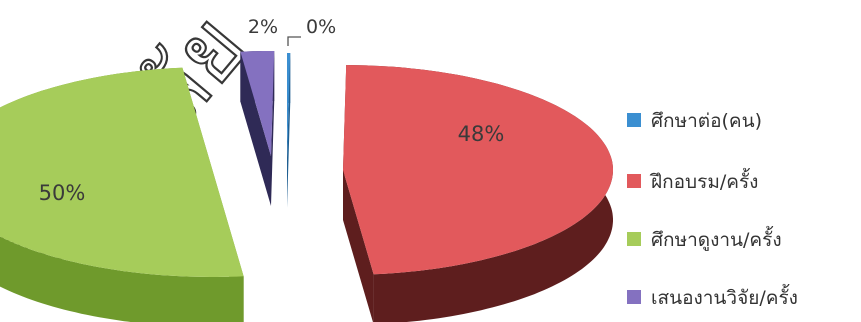 The image size is (861, 322). What do you see at coordinates (294, 41) in the screenshot?
I see `leader-line-study` at bounding box center [294, 41].